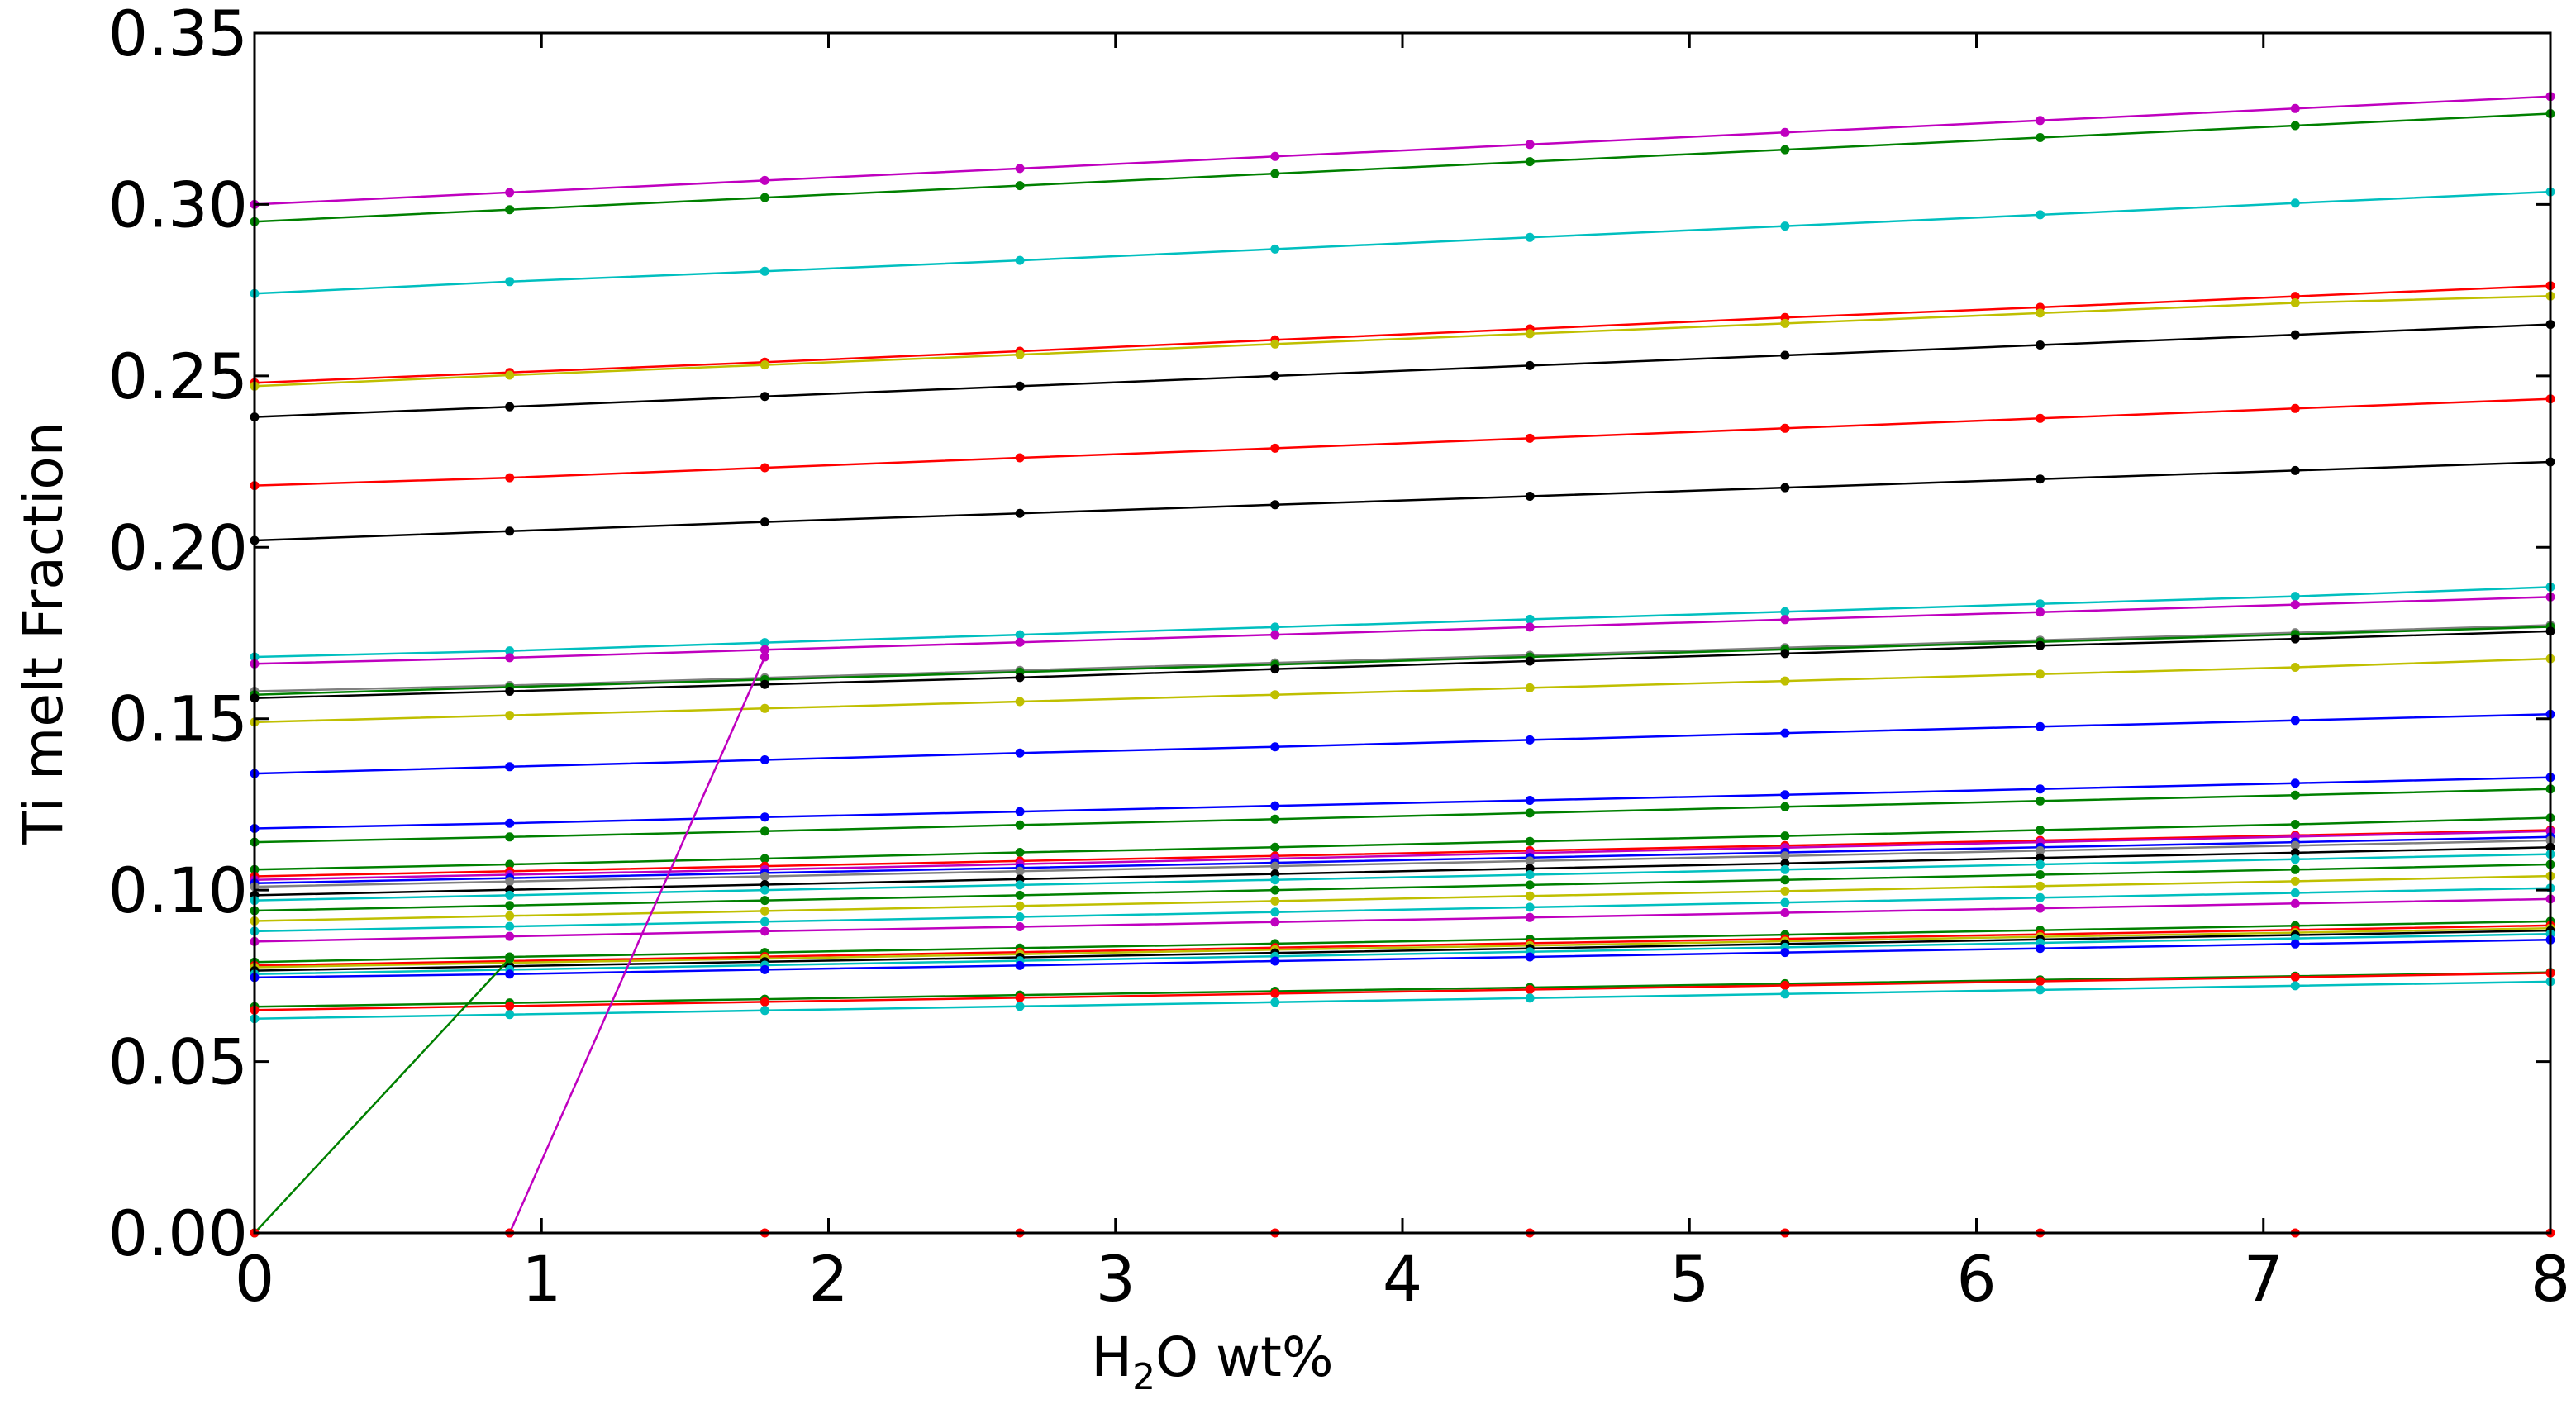 The width and height of the screenshot is (2576, 1404). What do you see at coordinates (1212, 1361) in the screenshot?
I see `x-axis-title: H2O wt%` at bounding box center [1212, 1361].